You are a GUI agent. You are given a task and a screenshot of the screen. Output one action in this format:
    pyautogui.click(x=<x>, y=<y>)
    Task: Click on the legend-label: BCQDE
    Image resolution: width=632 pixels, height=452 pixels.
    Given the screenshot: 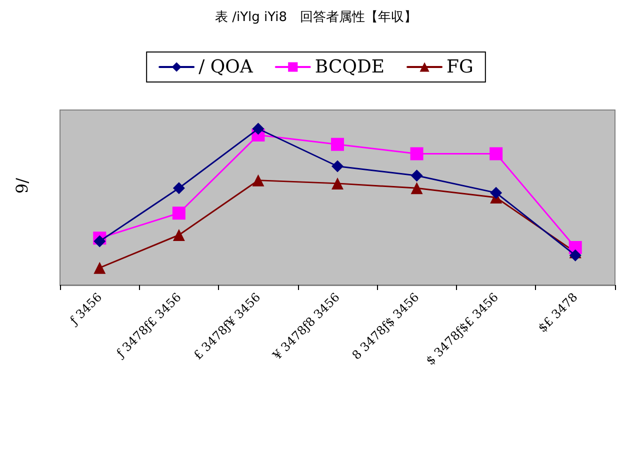 What is the action you would take?
    pyautogui.click(x=349, y=67)
    